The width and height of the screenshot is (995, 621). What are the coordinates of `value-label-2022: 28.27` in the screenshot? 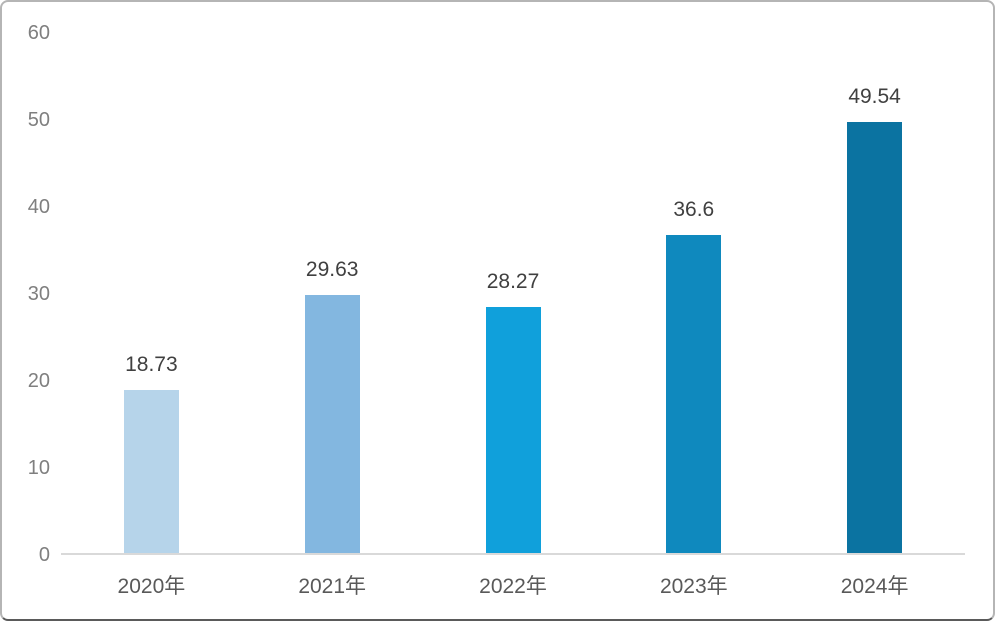 It's located at (513, 281).